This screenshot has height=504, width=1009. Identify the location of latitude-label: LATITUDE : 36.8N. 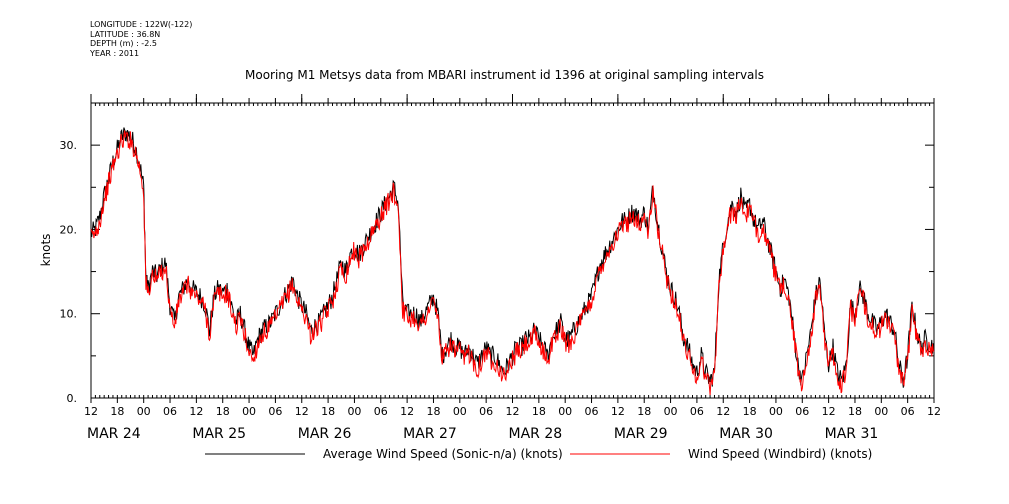
(125, 34).